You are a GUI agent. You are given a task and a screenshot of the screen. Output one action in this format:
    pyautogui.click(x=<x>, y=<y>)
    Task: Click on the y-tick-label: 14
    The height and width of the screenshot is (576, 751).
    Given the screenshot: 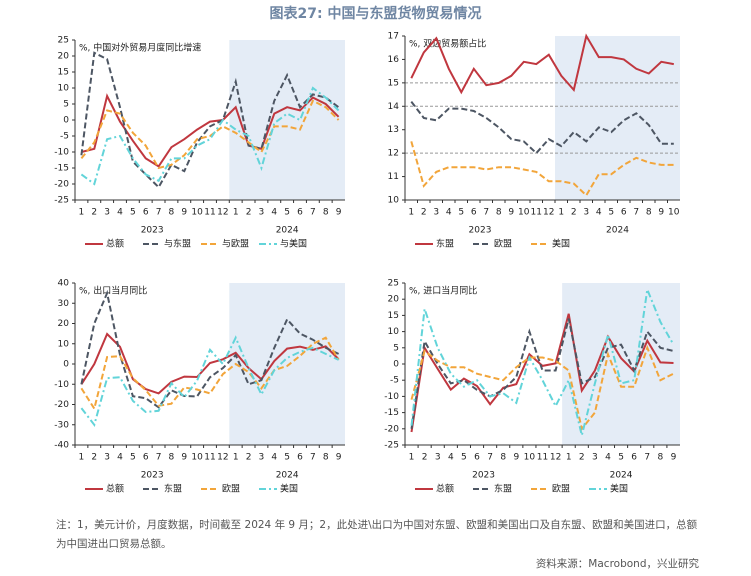 What is the action you would take?
    pyautogui.click(x=394, y=107)
    